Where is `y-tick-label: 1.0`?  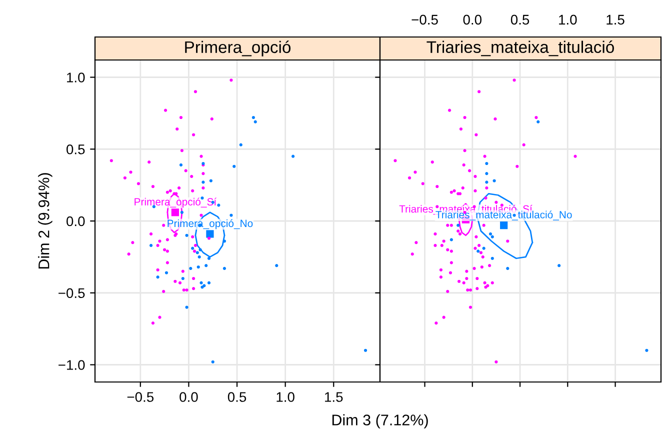 y-tick-label: 1.0 is located at coordinates (76, 77).